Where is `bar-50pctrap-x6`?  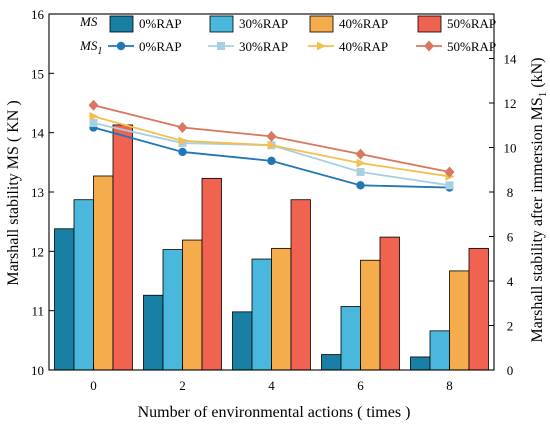 bar-50pctrap-x6 is located at coordinates (389, 303).